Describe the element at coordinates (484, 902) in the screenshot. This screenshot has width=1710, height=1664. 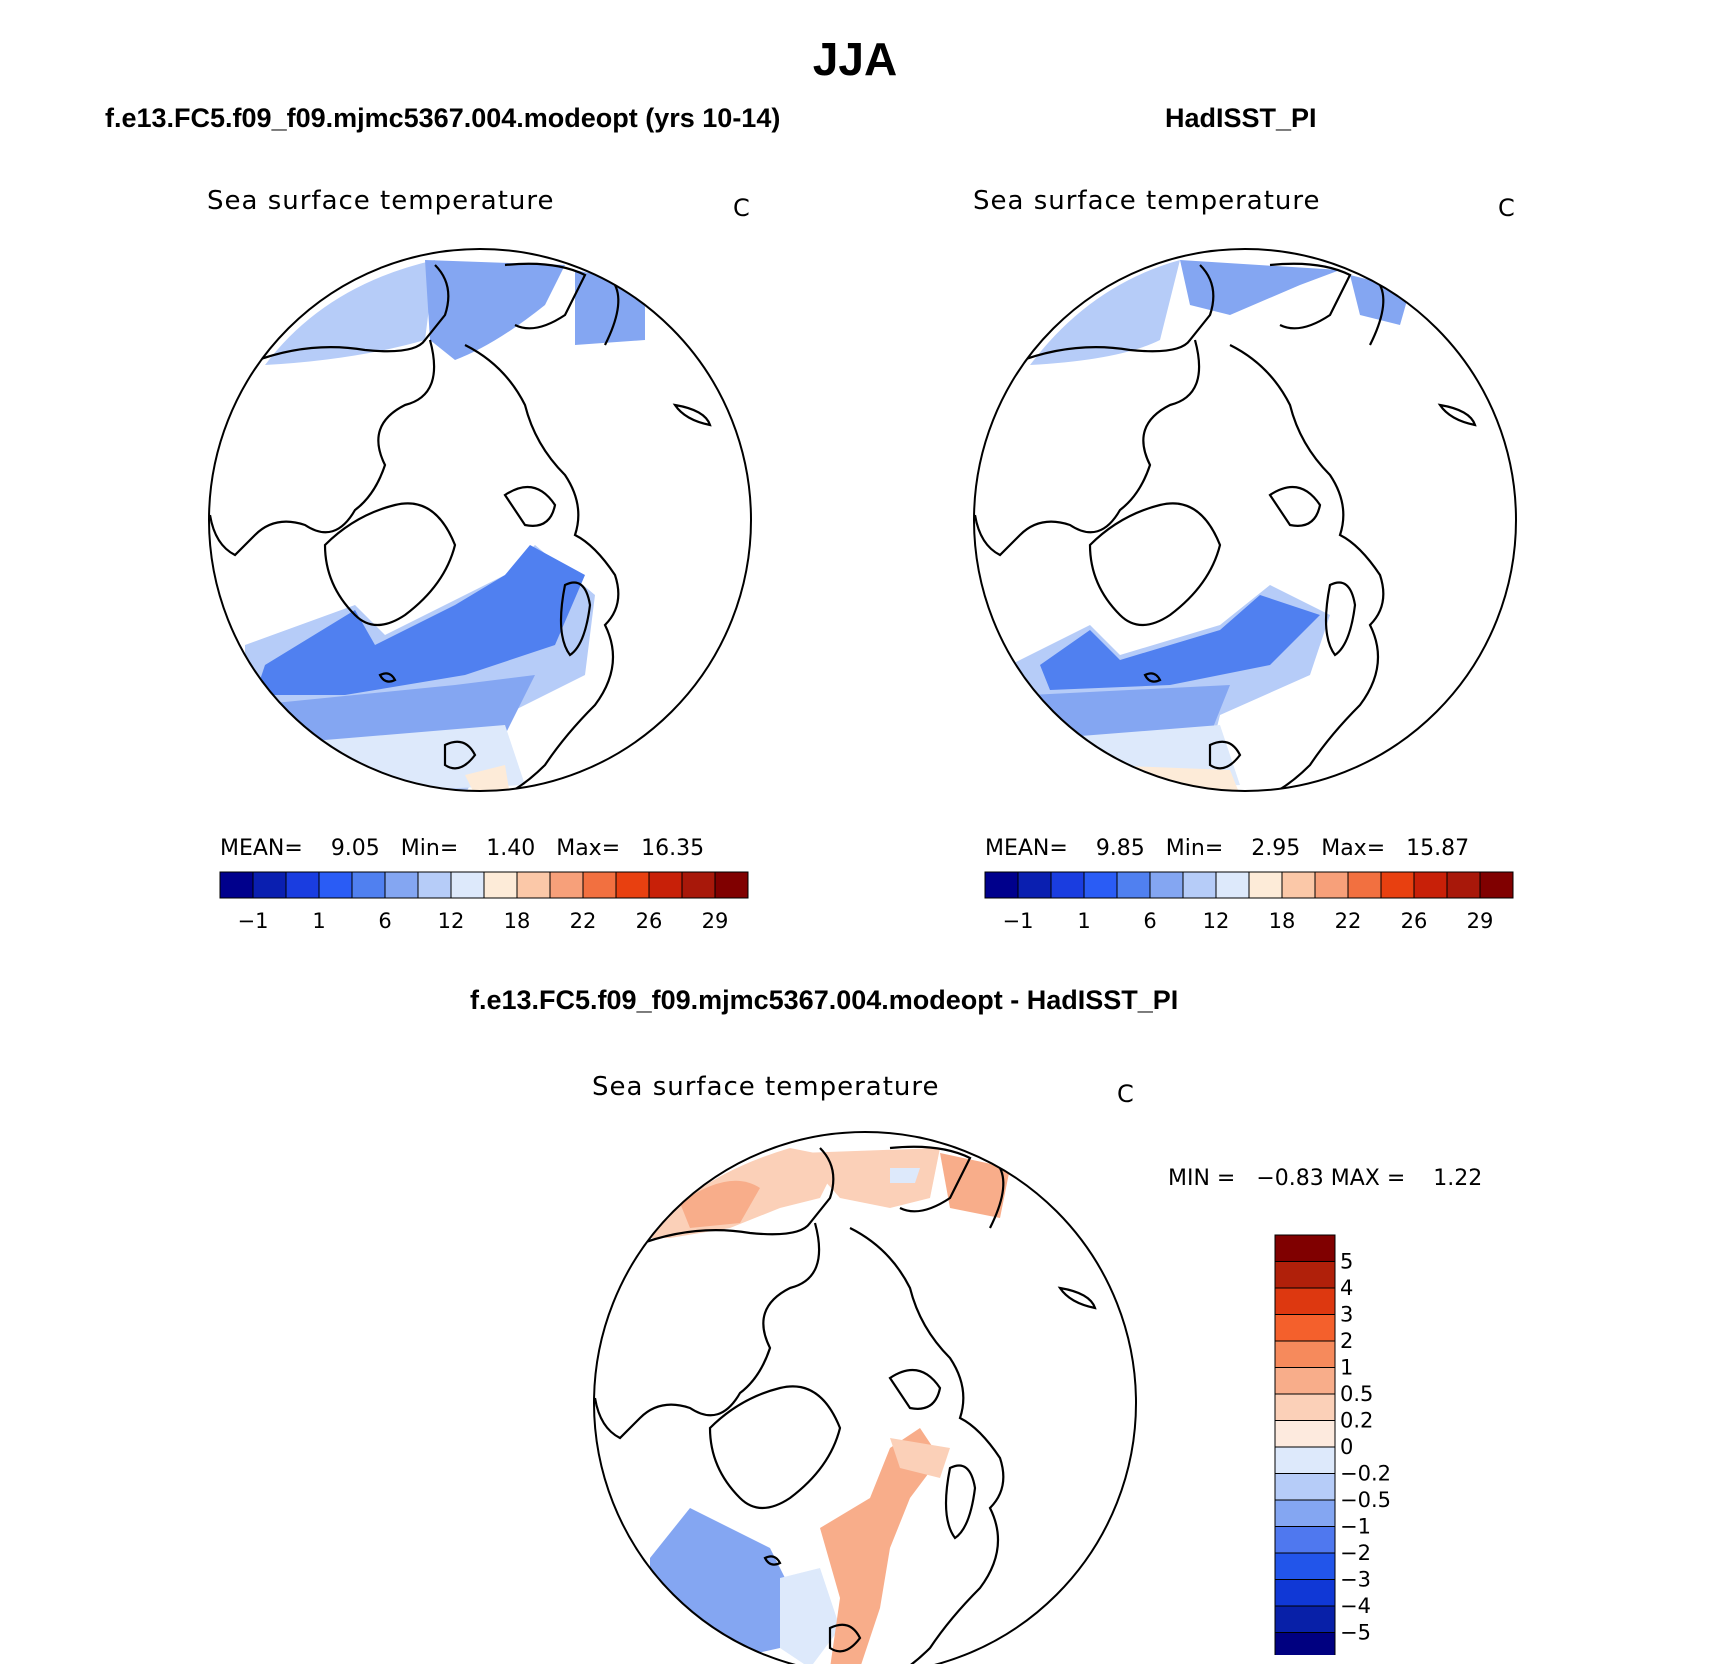
I see `colorbar-model: −1 1 6 12 18 22 26 29` at that location.